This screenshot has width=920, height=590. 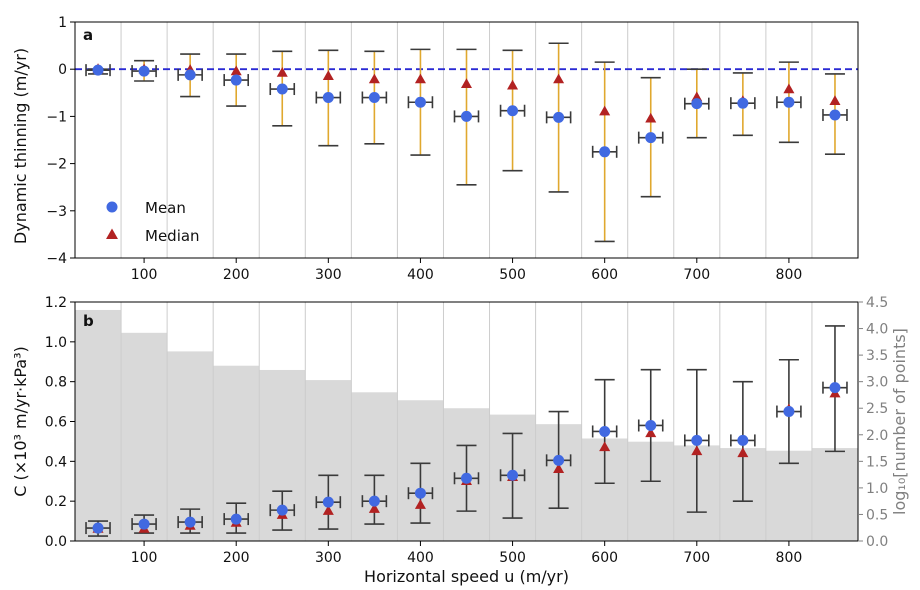 I want to click on x-tick-label: 400, so click(x=420, y=558).